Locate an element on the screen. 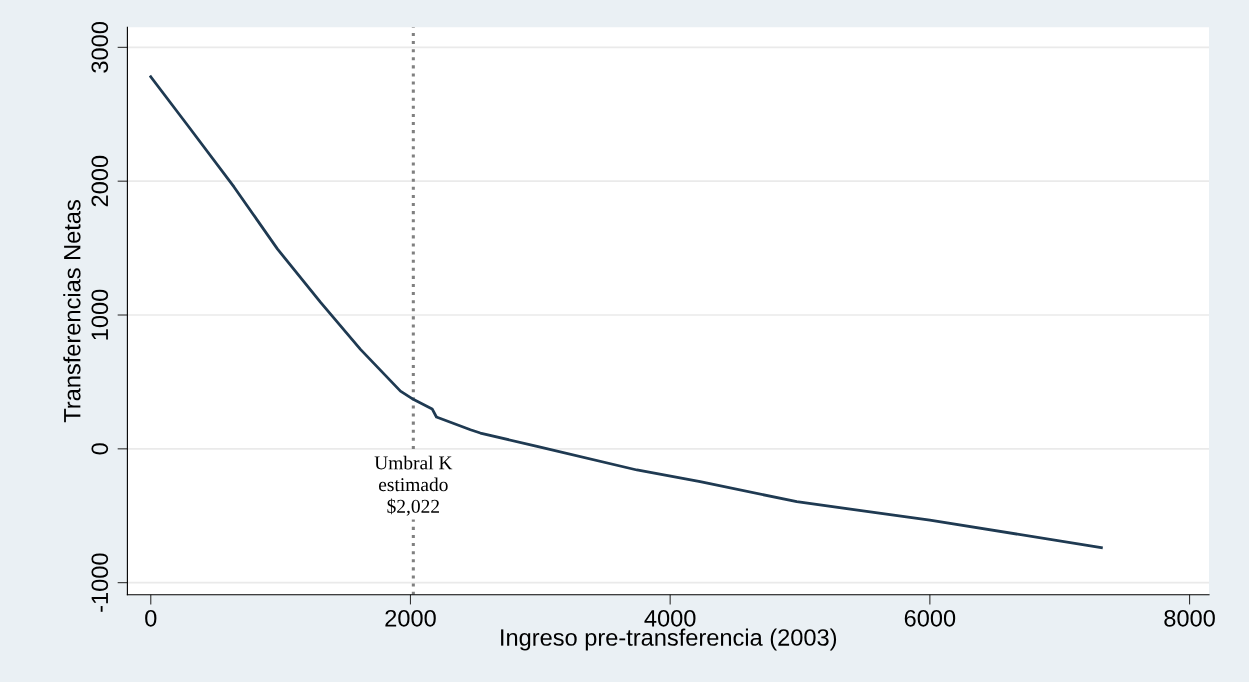  x-tick-label: 0 is located at coordinates (151, 618).